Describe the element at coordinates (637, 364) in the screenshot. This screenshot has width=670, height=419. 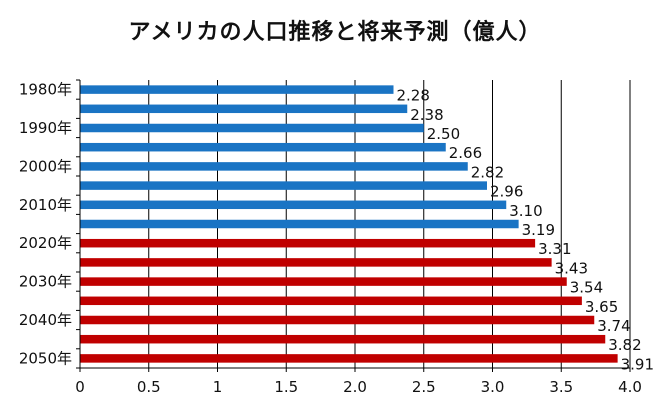
I see `data-label-2050年: 3.91` at that location.